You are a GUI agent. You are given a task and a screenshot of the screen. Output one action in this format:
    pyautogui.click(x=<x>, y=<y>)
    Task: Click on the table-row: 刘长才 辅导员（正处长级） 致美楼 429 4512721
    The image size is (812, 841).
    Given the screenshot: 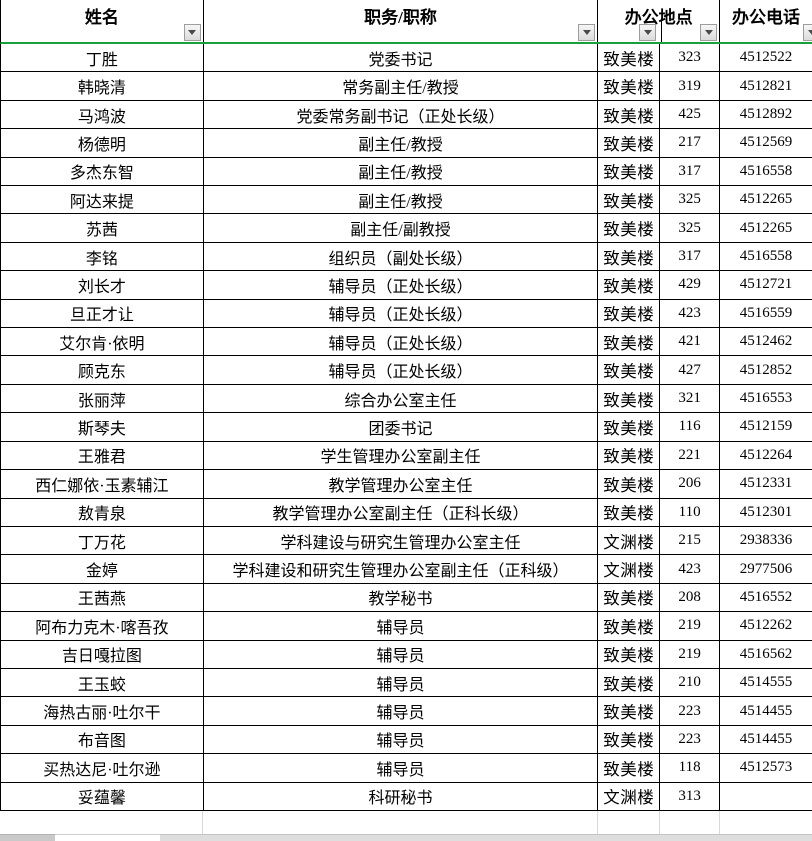 What is the action you would take?
    pyautogui.click(x=406, y=285)
    